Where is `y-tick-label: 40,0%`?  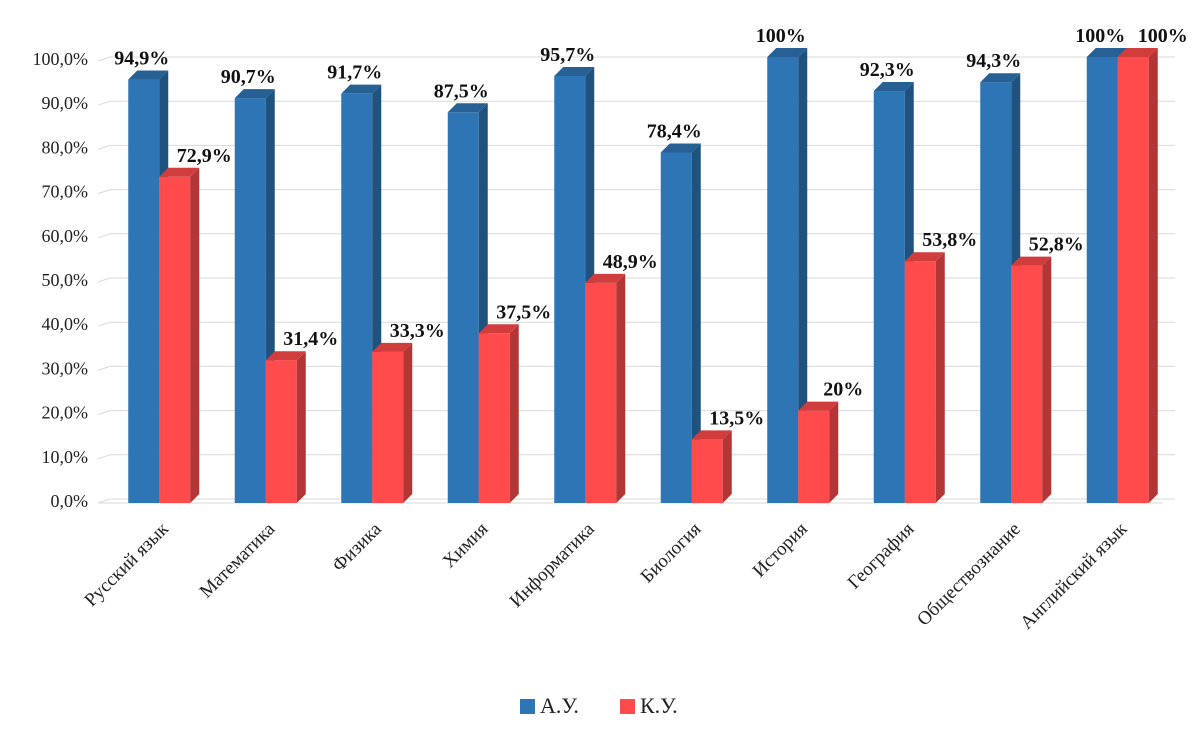 y-tick-label: 40,0% is located at coordinates (65, 324).